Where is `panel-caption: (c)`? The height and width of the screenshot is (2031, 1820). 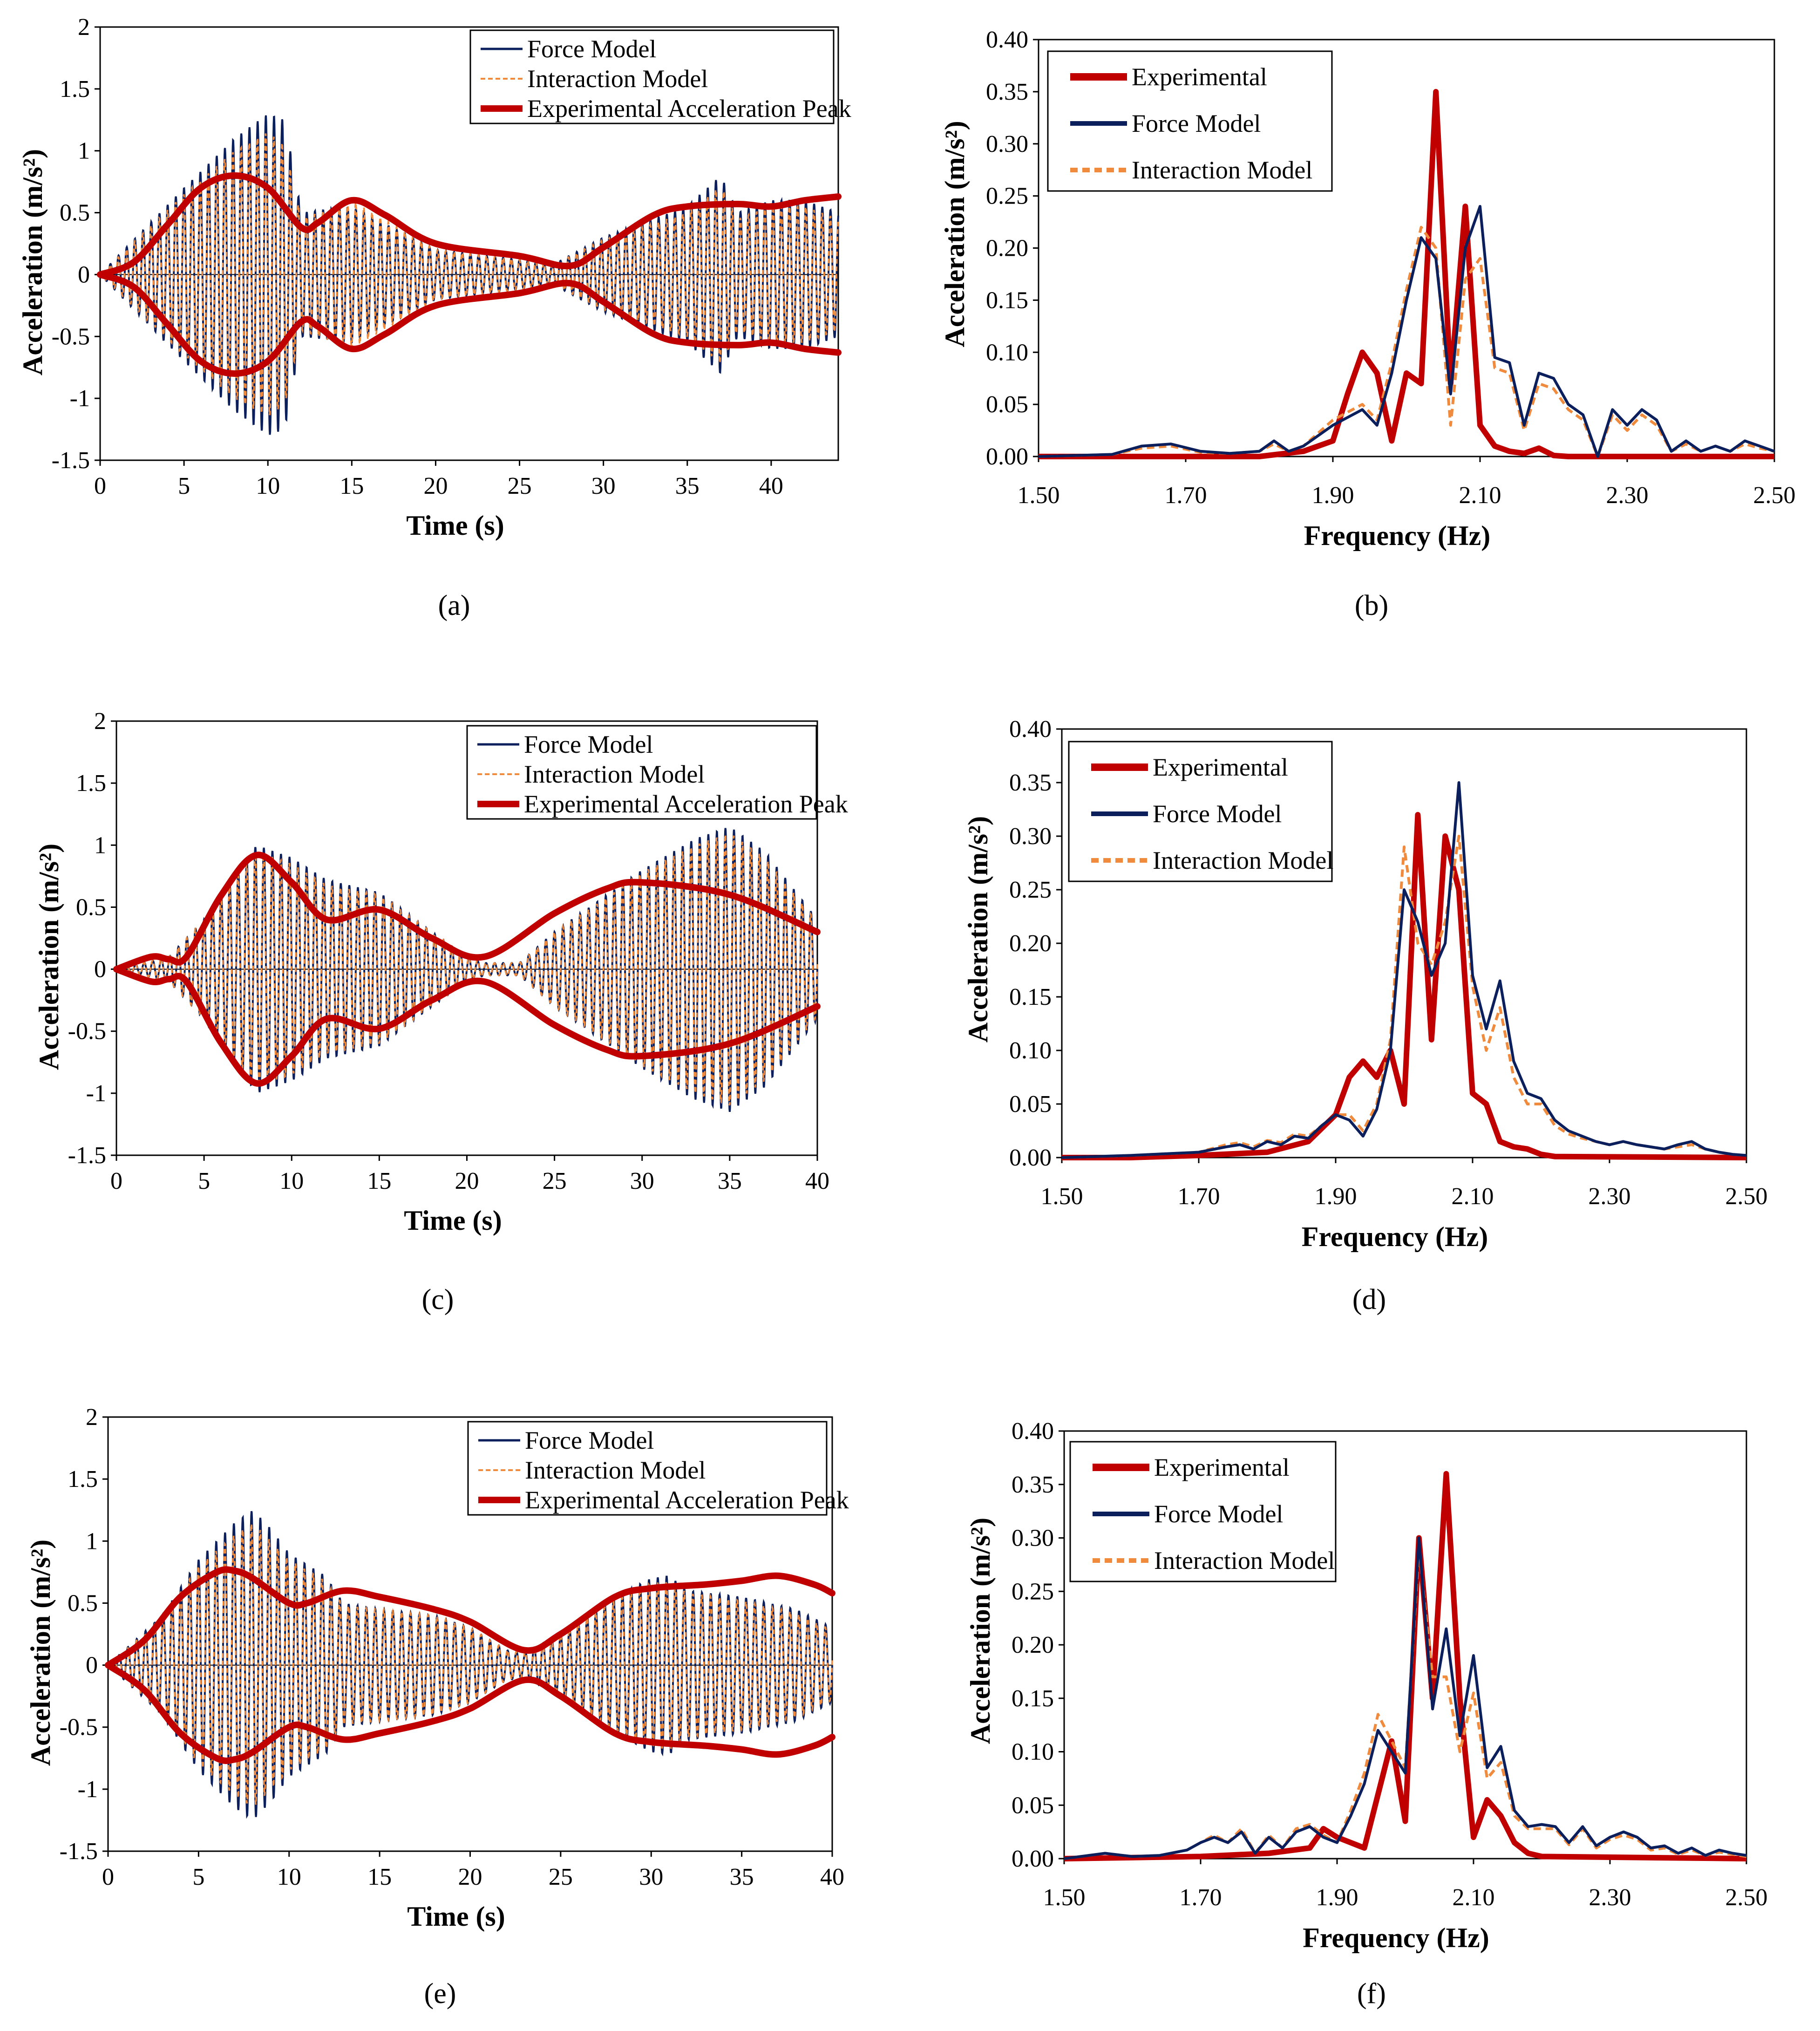
panel-caption: (c) is located at coordinates (438, 1299).